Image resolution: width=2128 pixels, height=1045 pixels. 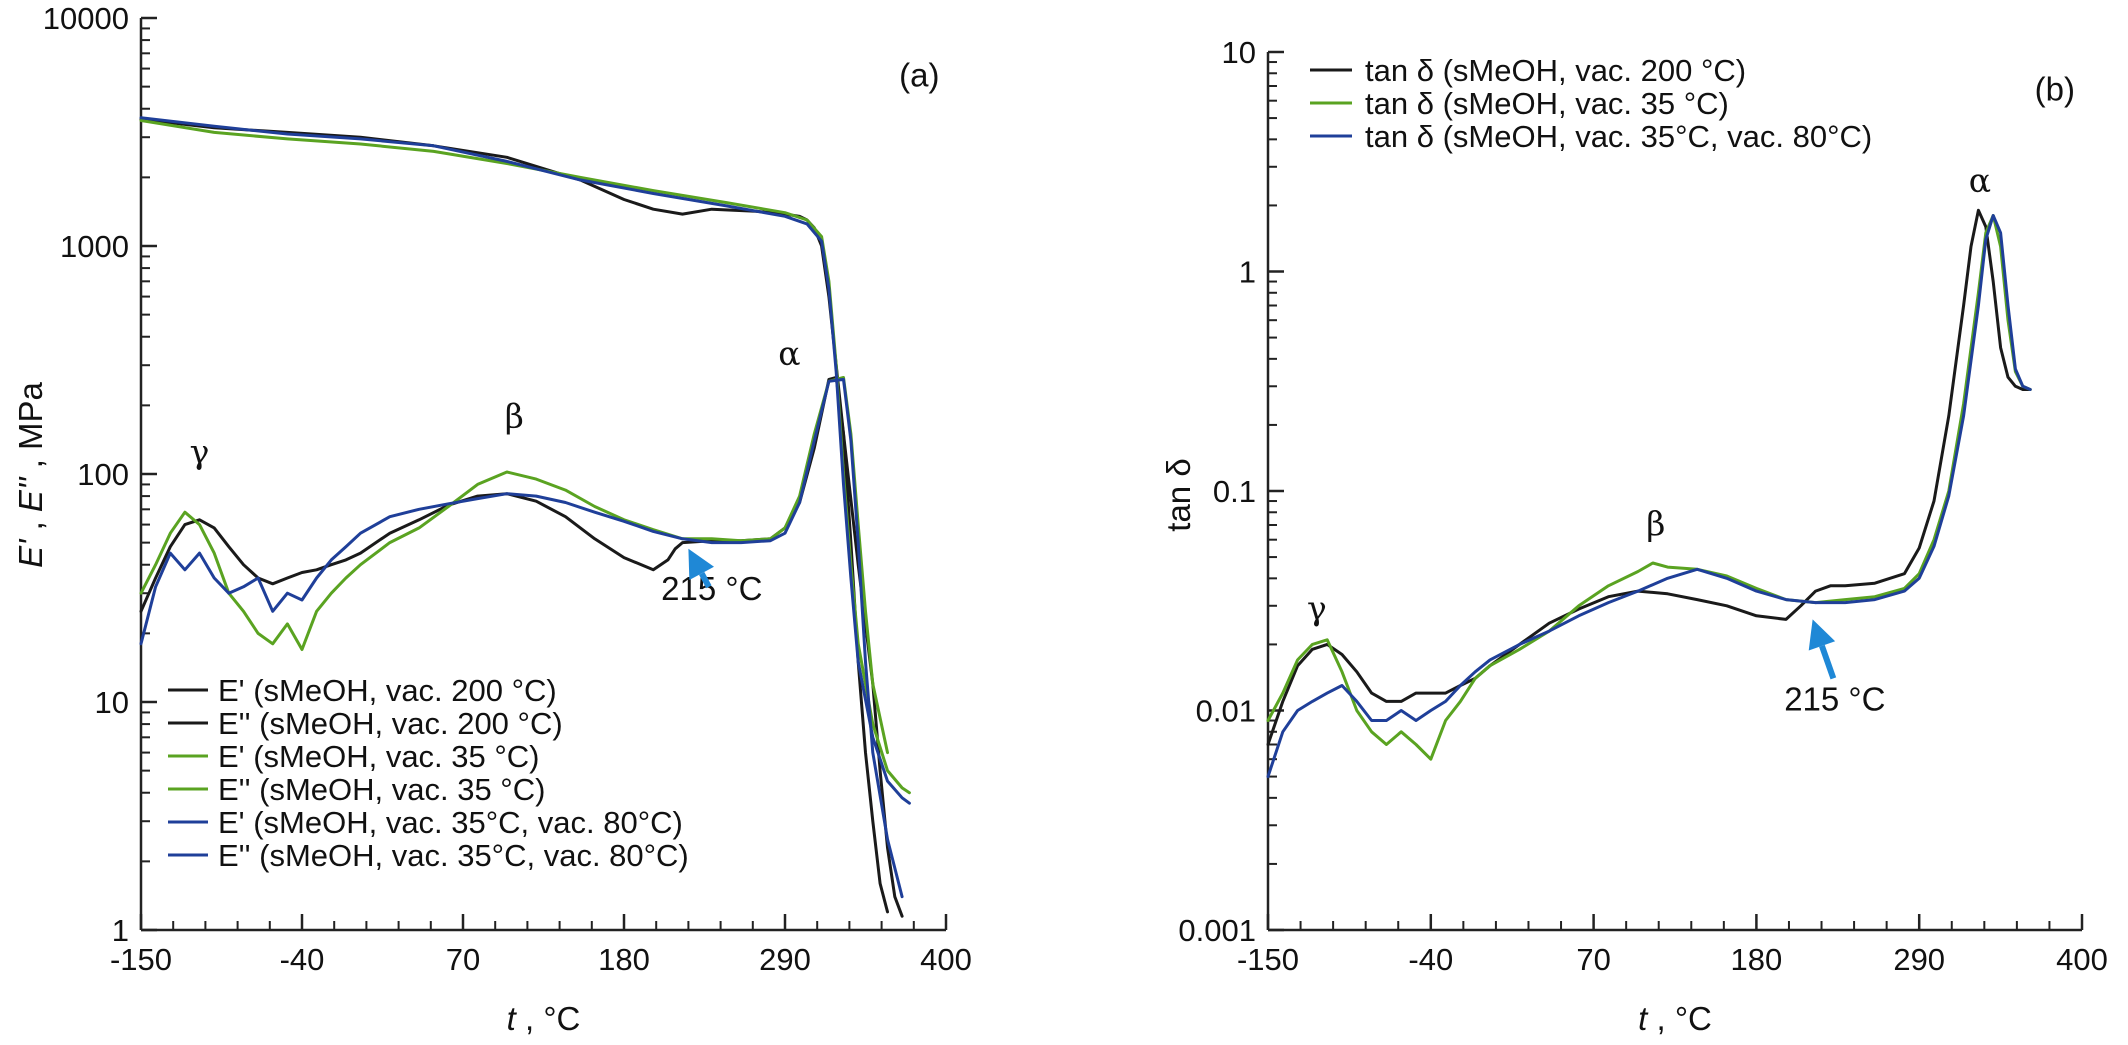 What do you see at coordinates (379, 756) in the screenshot?
I see `legend-entry: E' (sMeOH, vac. 35 °C)` at bounding box center [379, 756].